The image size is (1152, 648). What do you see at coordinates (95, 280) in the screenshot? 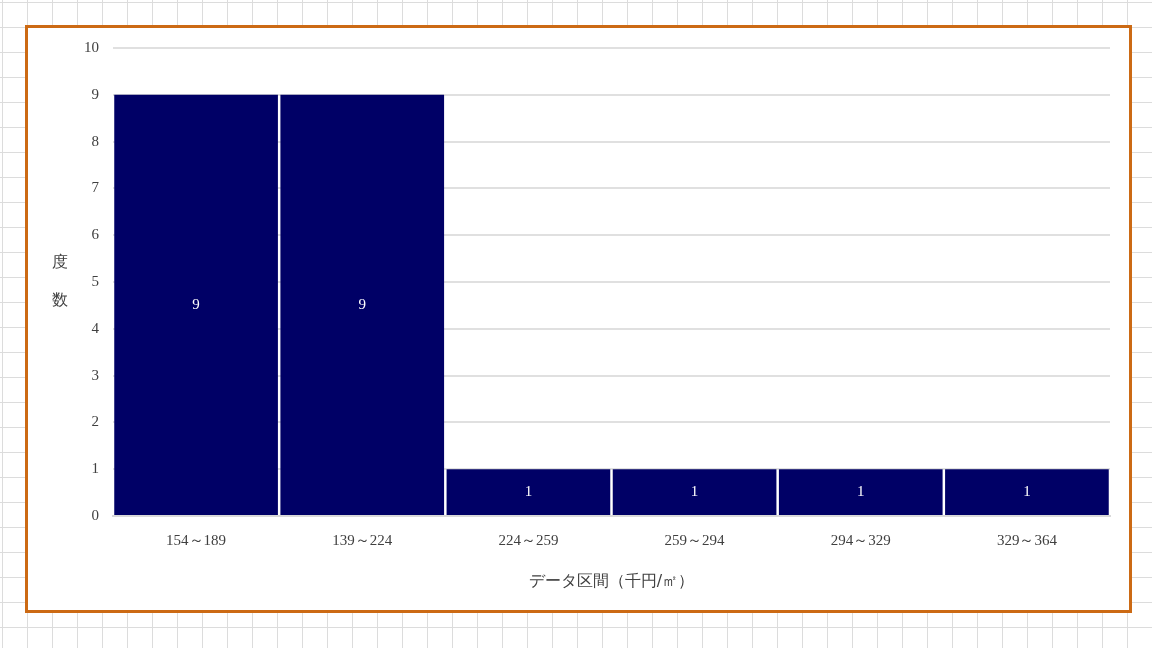
I see `y-tick-label: 5` at bounding box center [95, 280].